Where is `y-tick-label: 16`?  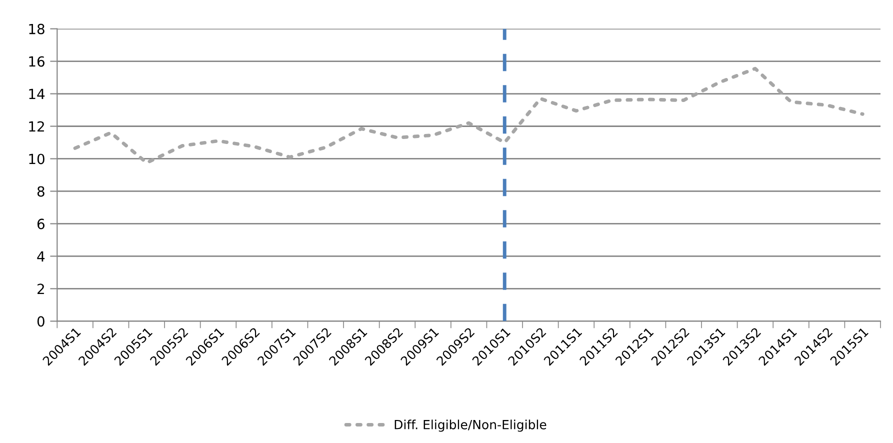 y-tick-label: 16 is located at coordinates (36, 61).